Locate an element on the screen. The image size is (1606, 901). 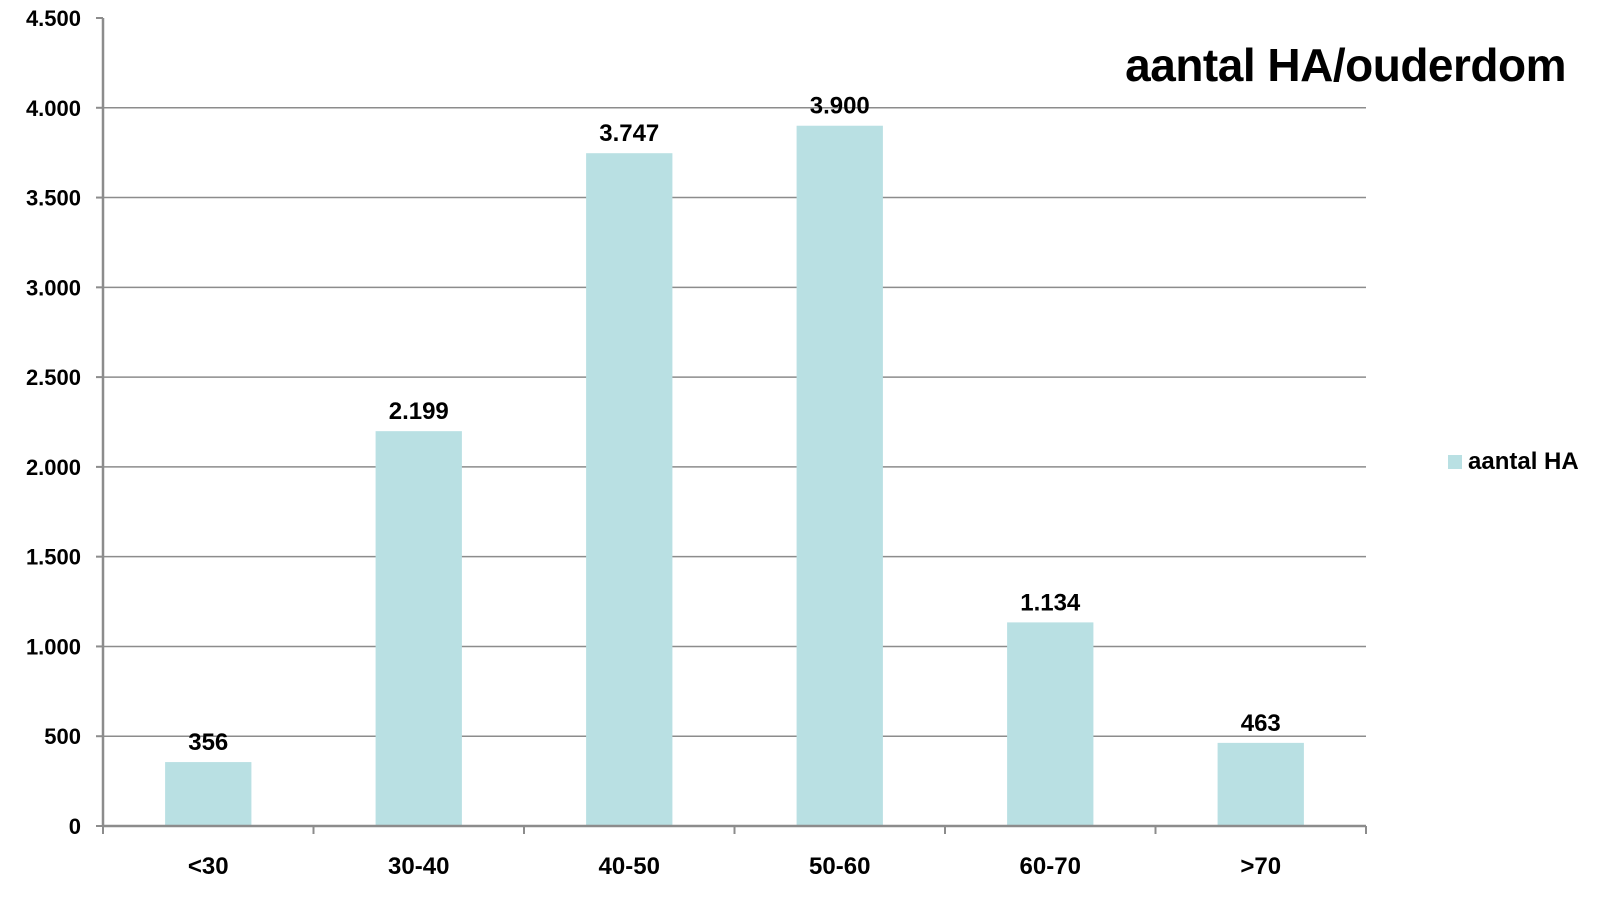
data-label: 356 is located at coordinates (208, 742).